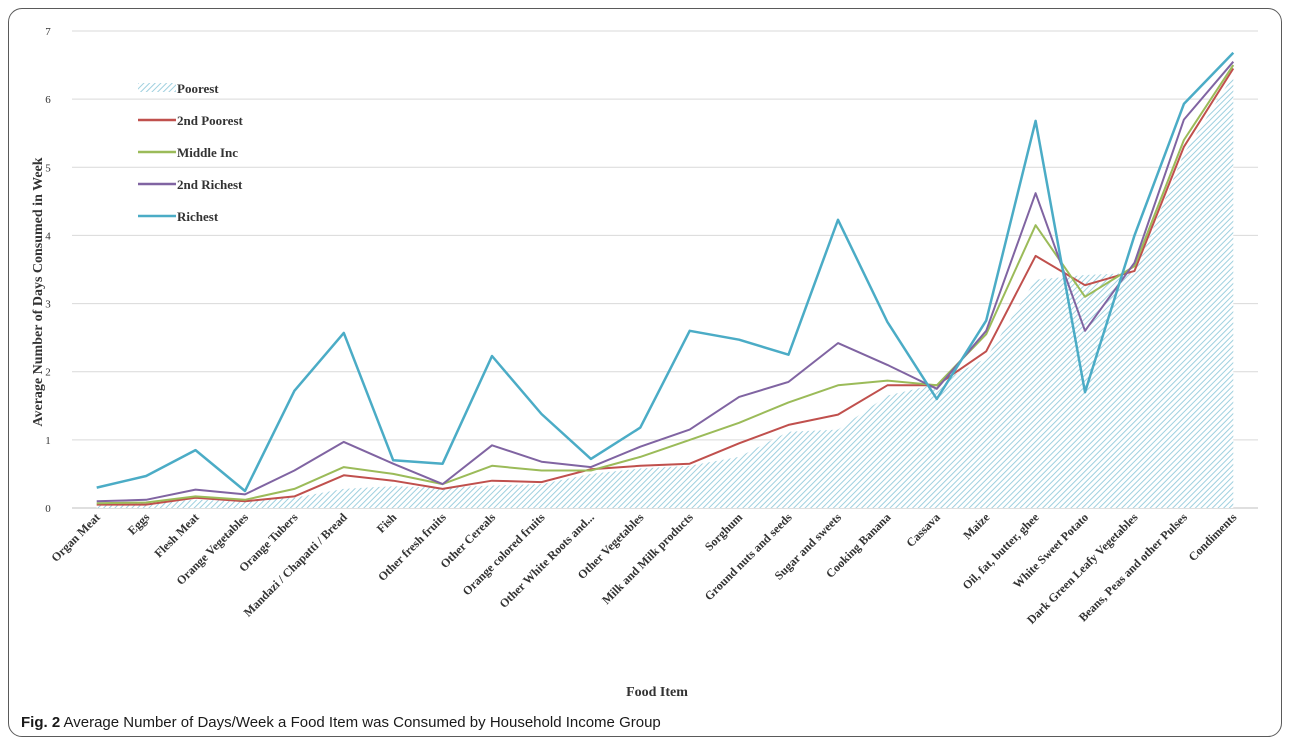  I want to click on x-tick-label: Flesh Meat, so click(176, 535).